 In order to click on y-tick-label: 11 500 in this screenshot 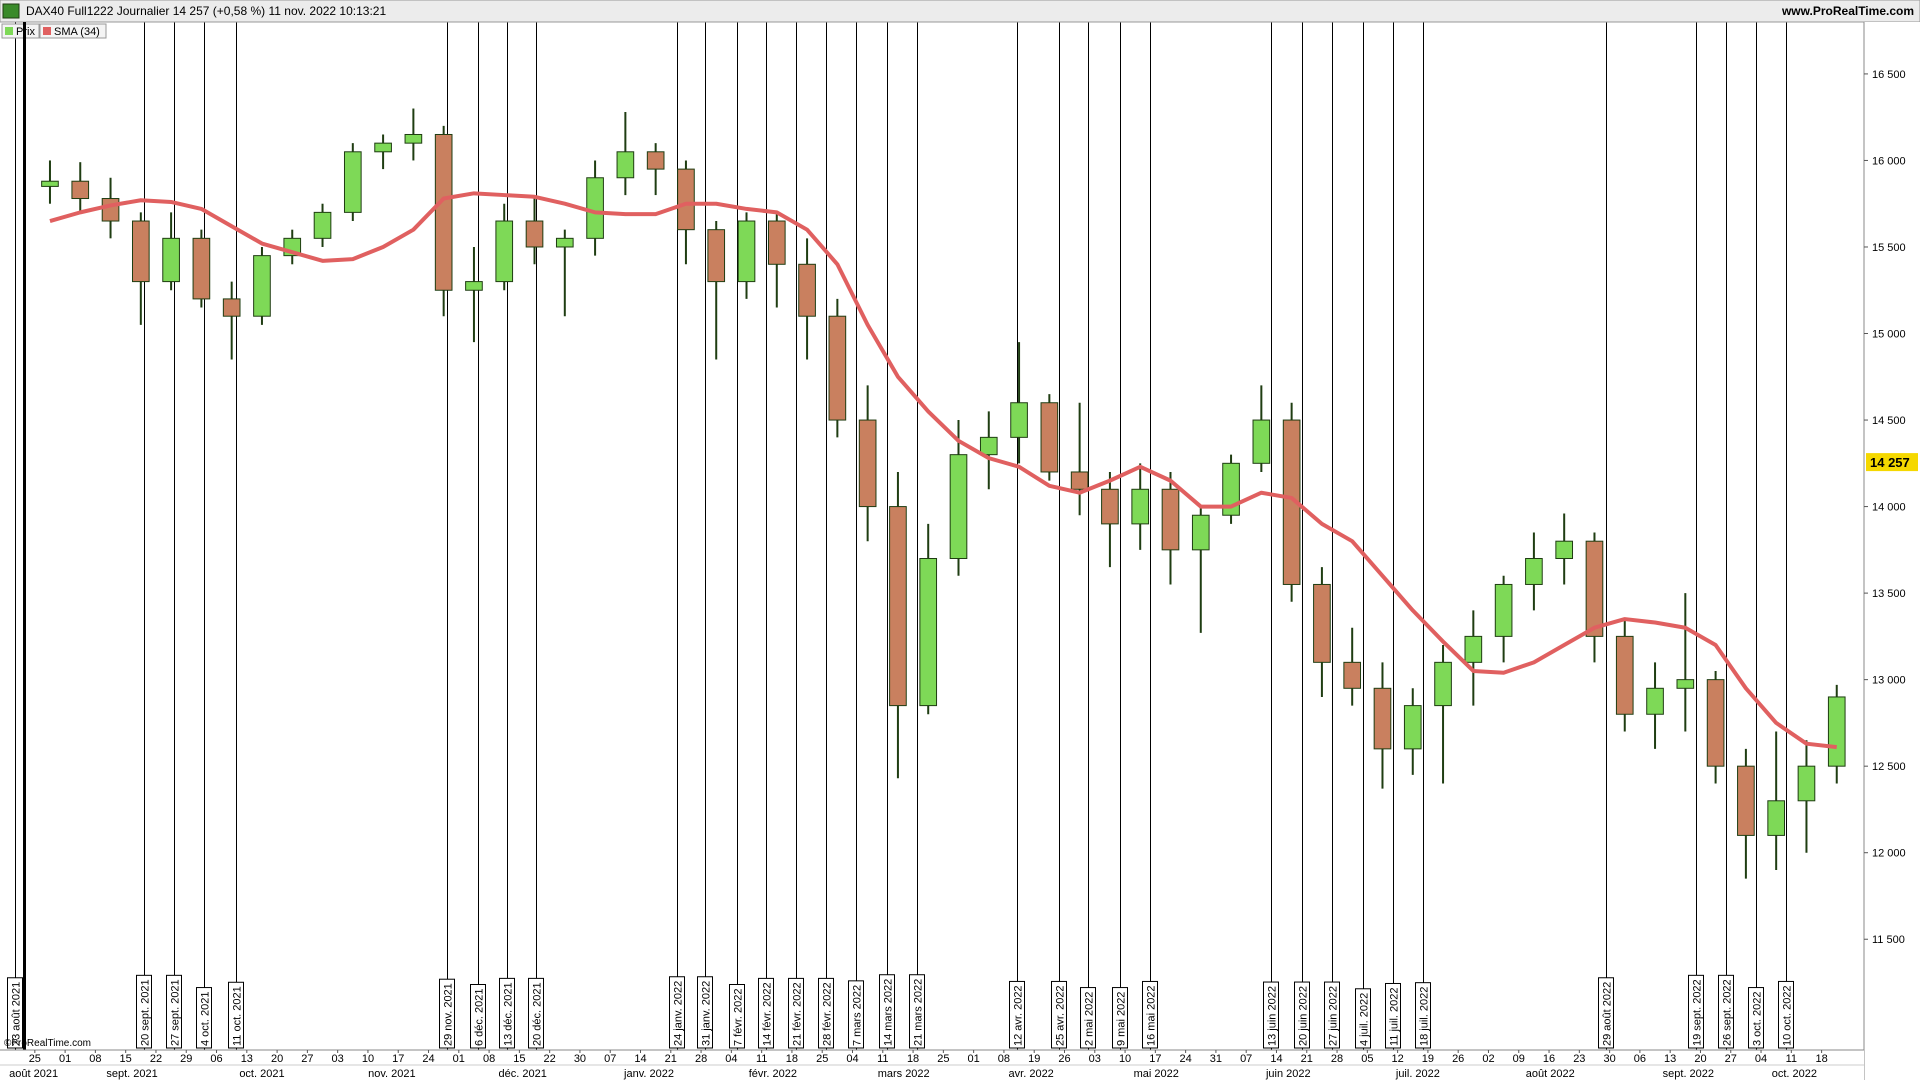, I will do `click(1888, 940)`.